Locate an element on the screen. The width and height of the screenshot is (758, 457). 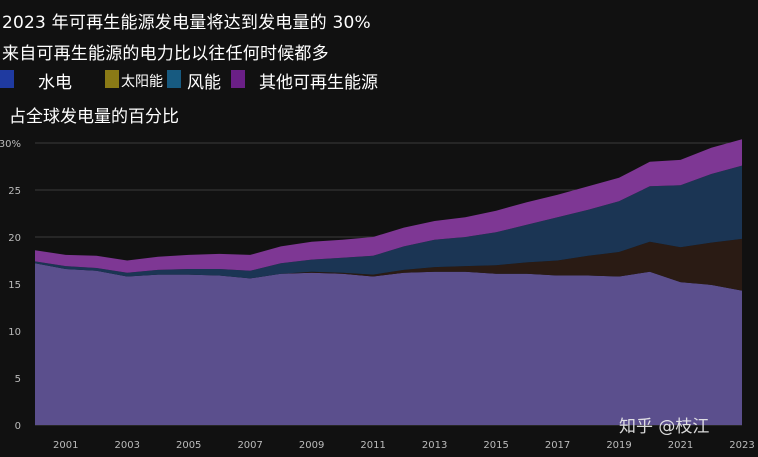
legend-swatch-hydro is located at coordinates (7, 79).